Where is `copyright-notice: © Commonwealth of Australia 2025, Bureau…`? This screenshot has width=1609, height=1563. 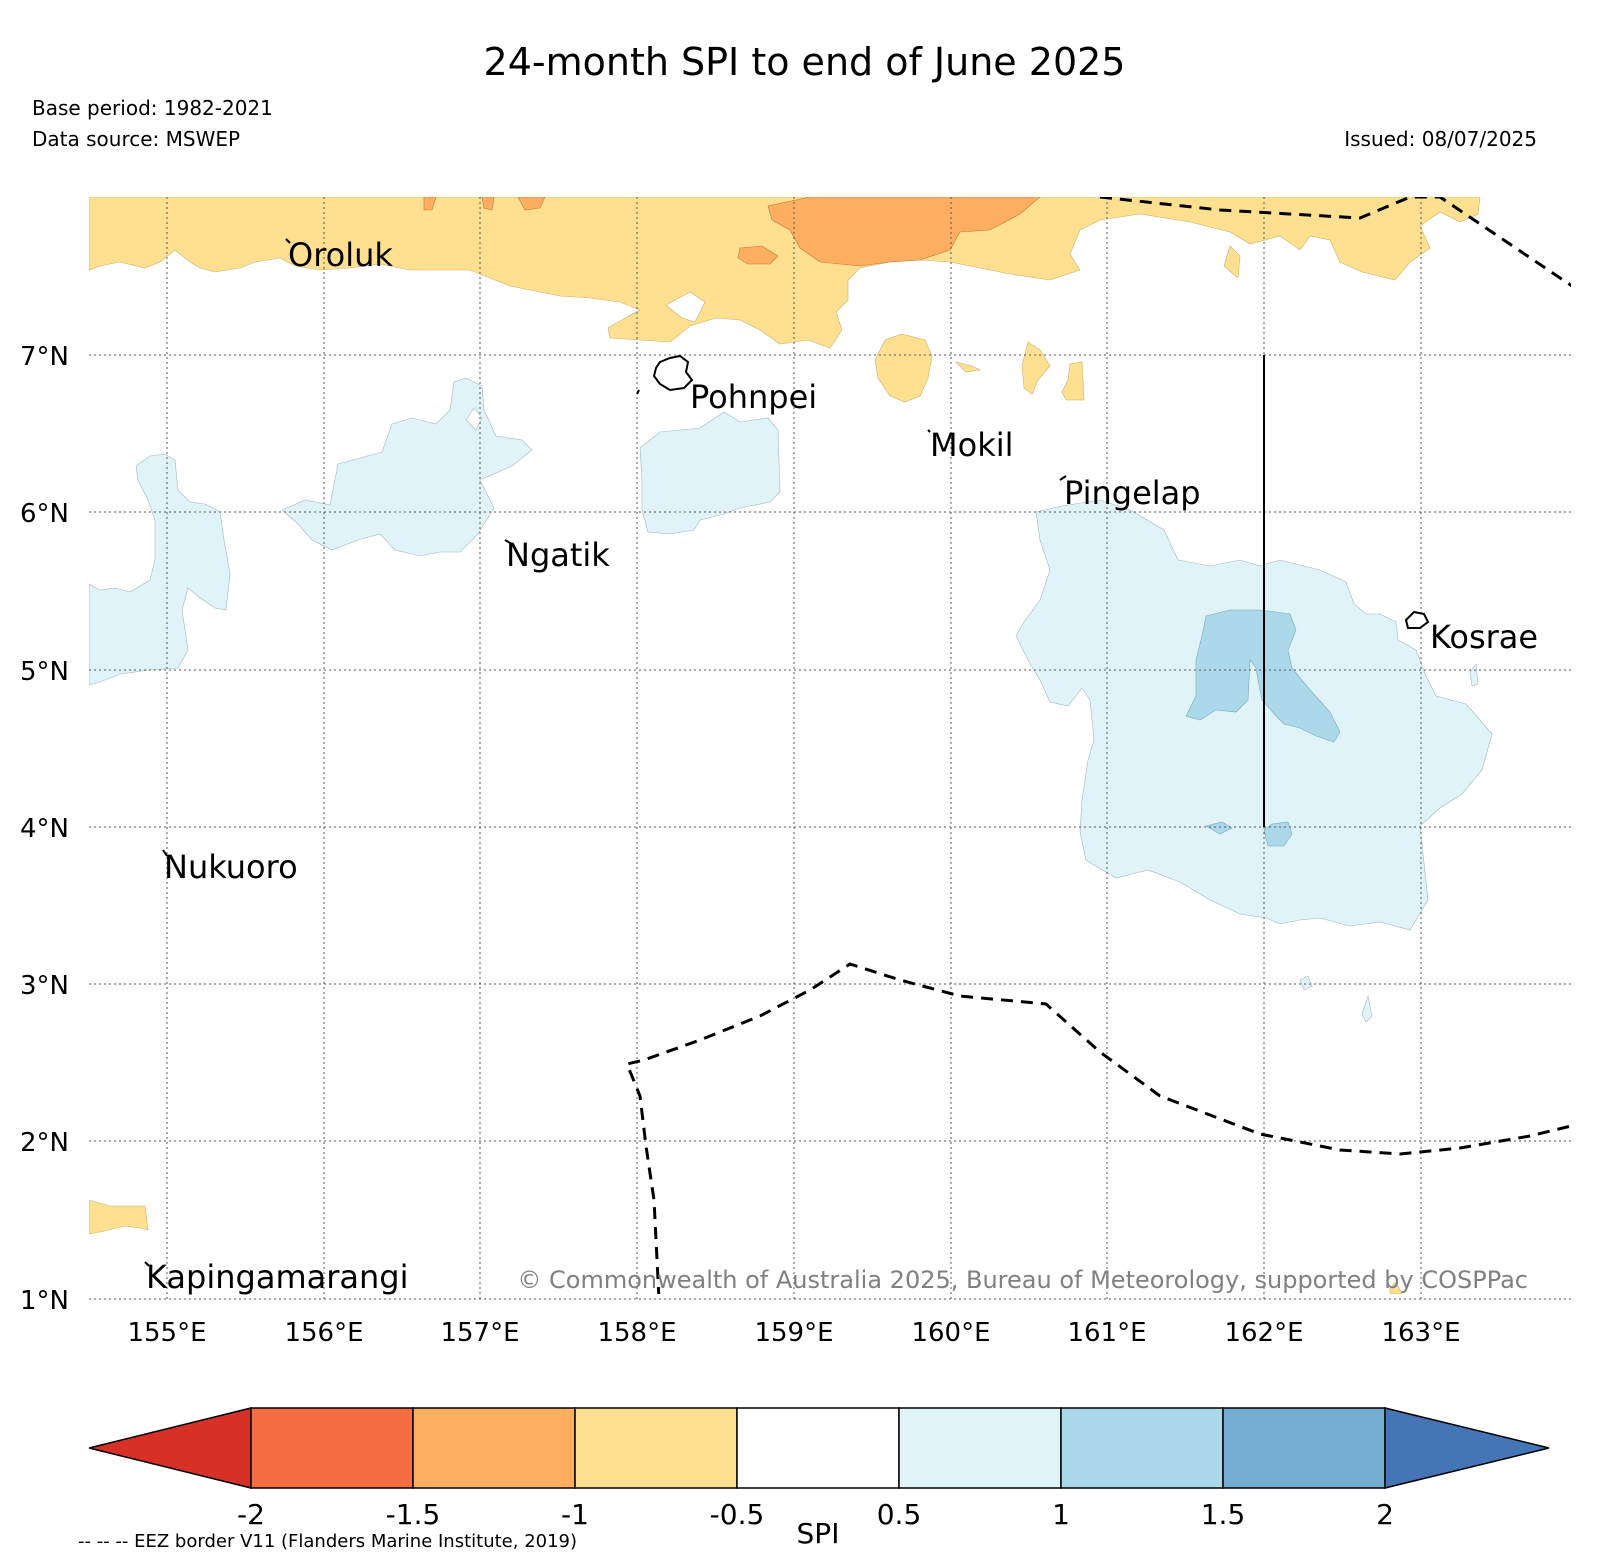
copyright-notice: © Commonwealth of Australia 2025, Bureau… is located at coordinates (1022, 1280).